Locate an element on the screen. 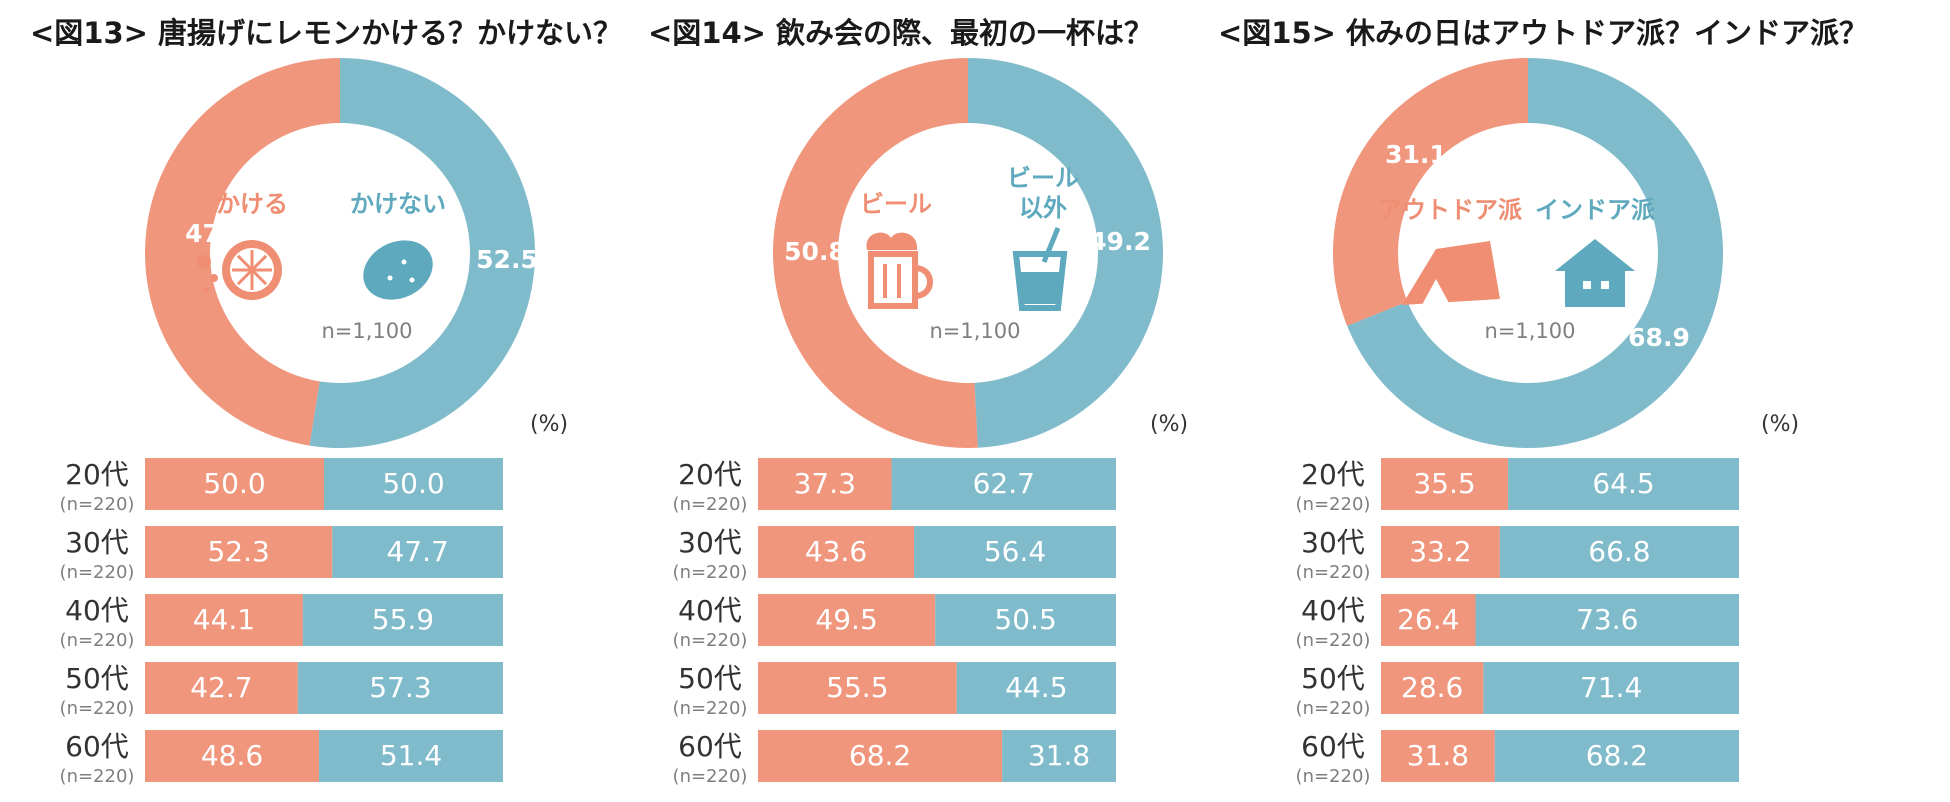 This screenshot has width=1950, height=802. bar-value-label: 35.5 is located at coordinates (1444, 483).